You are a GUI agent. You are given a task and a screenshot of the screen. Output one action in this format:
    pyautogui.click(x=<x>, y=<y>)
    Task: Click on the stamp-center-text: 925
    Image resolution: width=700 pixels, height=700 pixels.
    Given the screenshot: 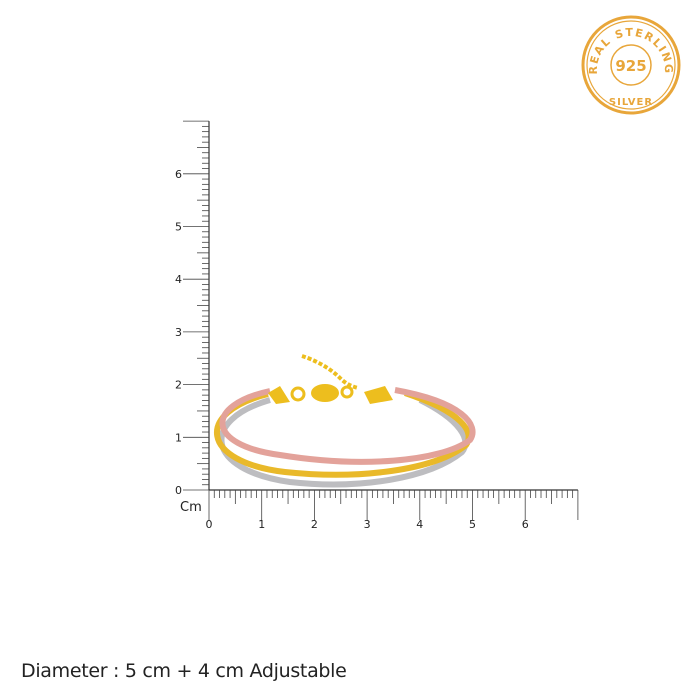 What is the action you would take?
    pyautogui.click(x=630, y=66)
    